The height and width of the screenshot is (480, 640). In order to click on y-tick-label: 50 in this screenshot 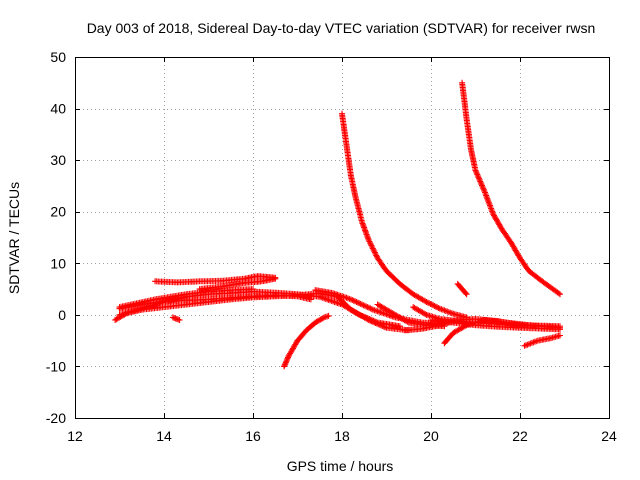, I will do `click(58, 57)`.